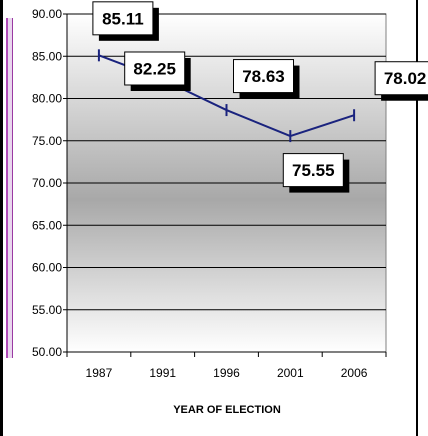 The width and height of the screenshot is (428, 436). I want to click on x-axis-label: YEAR OF ELECTION, so click(227, 410).